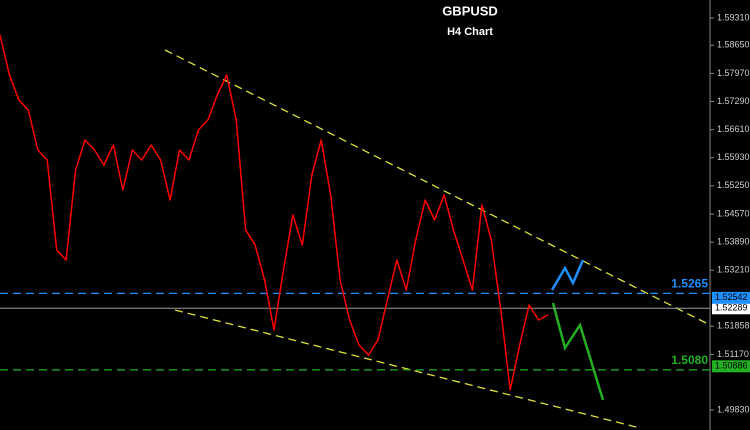 The width and height of the screenshot is (750, 430). Describe the element at coordinates (733, 157) in the screenshot. I see `y-tick-label: 1.55930` at that location.